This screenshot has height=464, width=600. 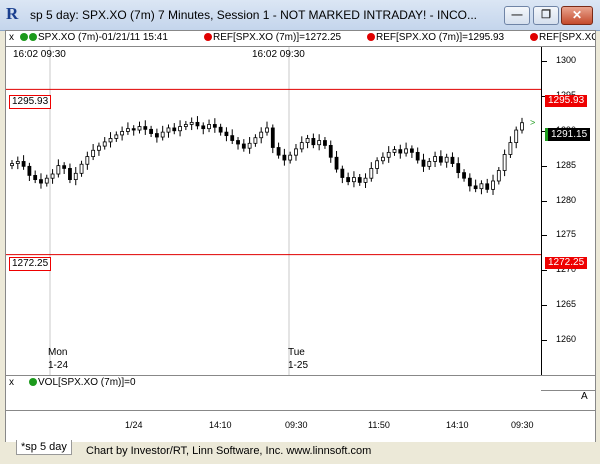 What do you see at coordinates (532, 123) in the screenshot?
I see `last-price-marker: >` at bounding box center [532, 123].